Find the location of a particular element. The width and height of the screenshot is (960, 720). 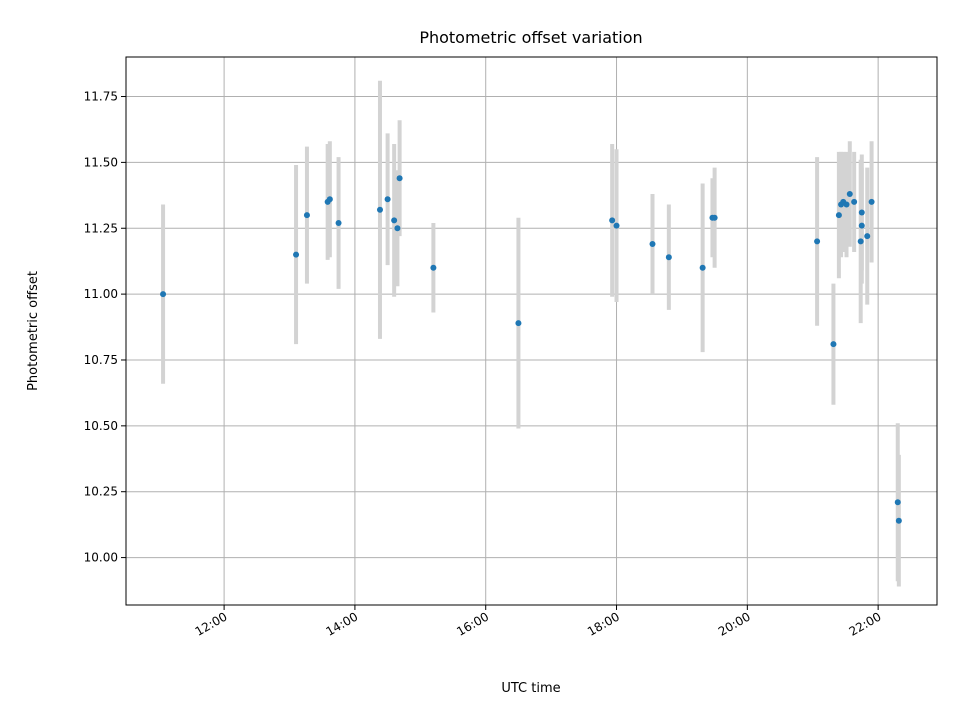

y-tick-label: 11.25 is located at coordinates (101, 228).